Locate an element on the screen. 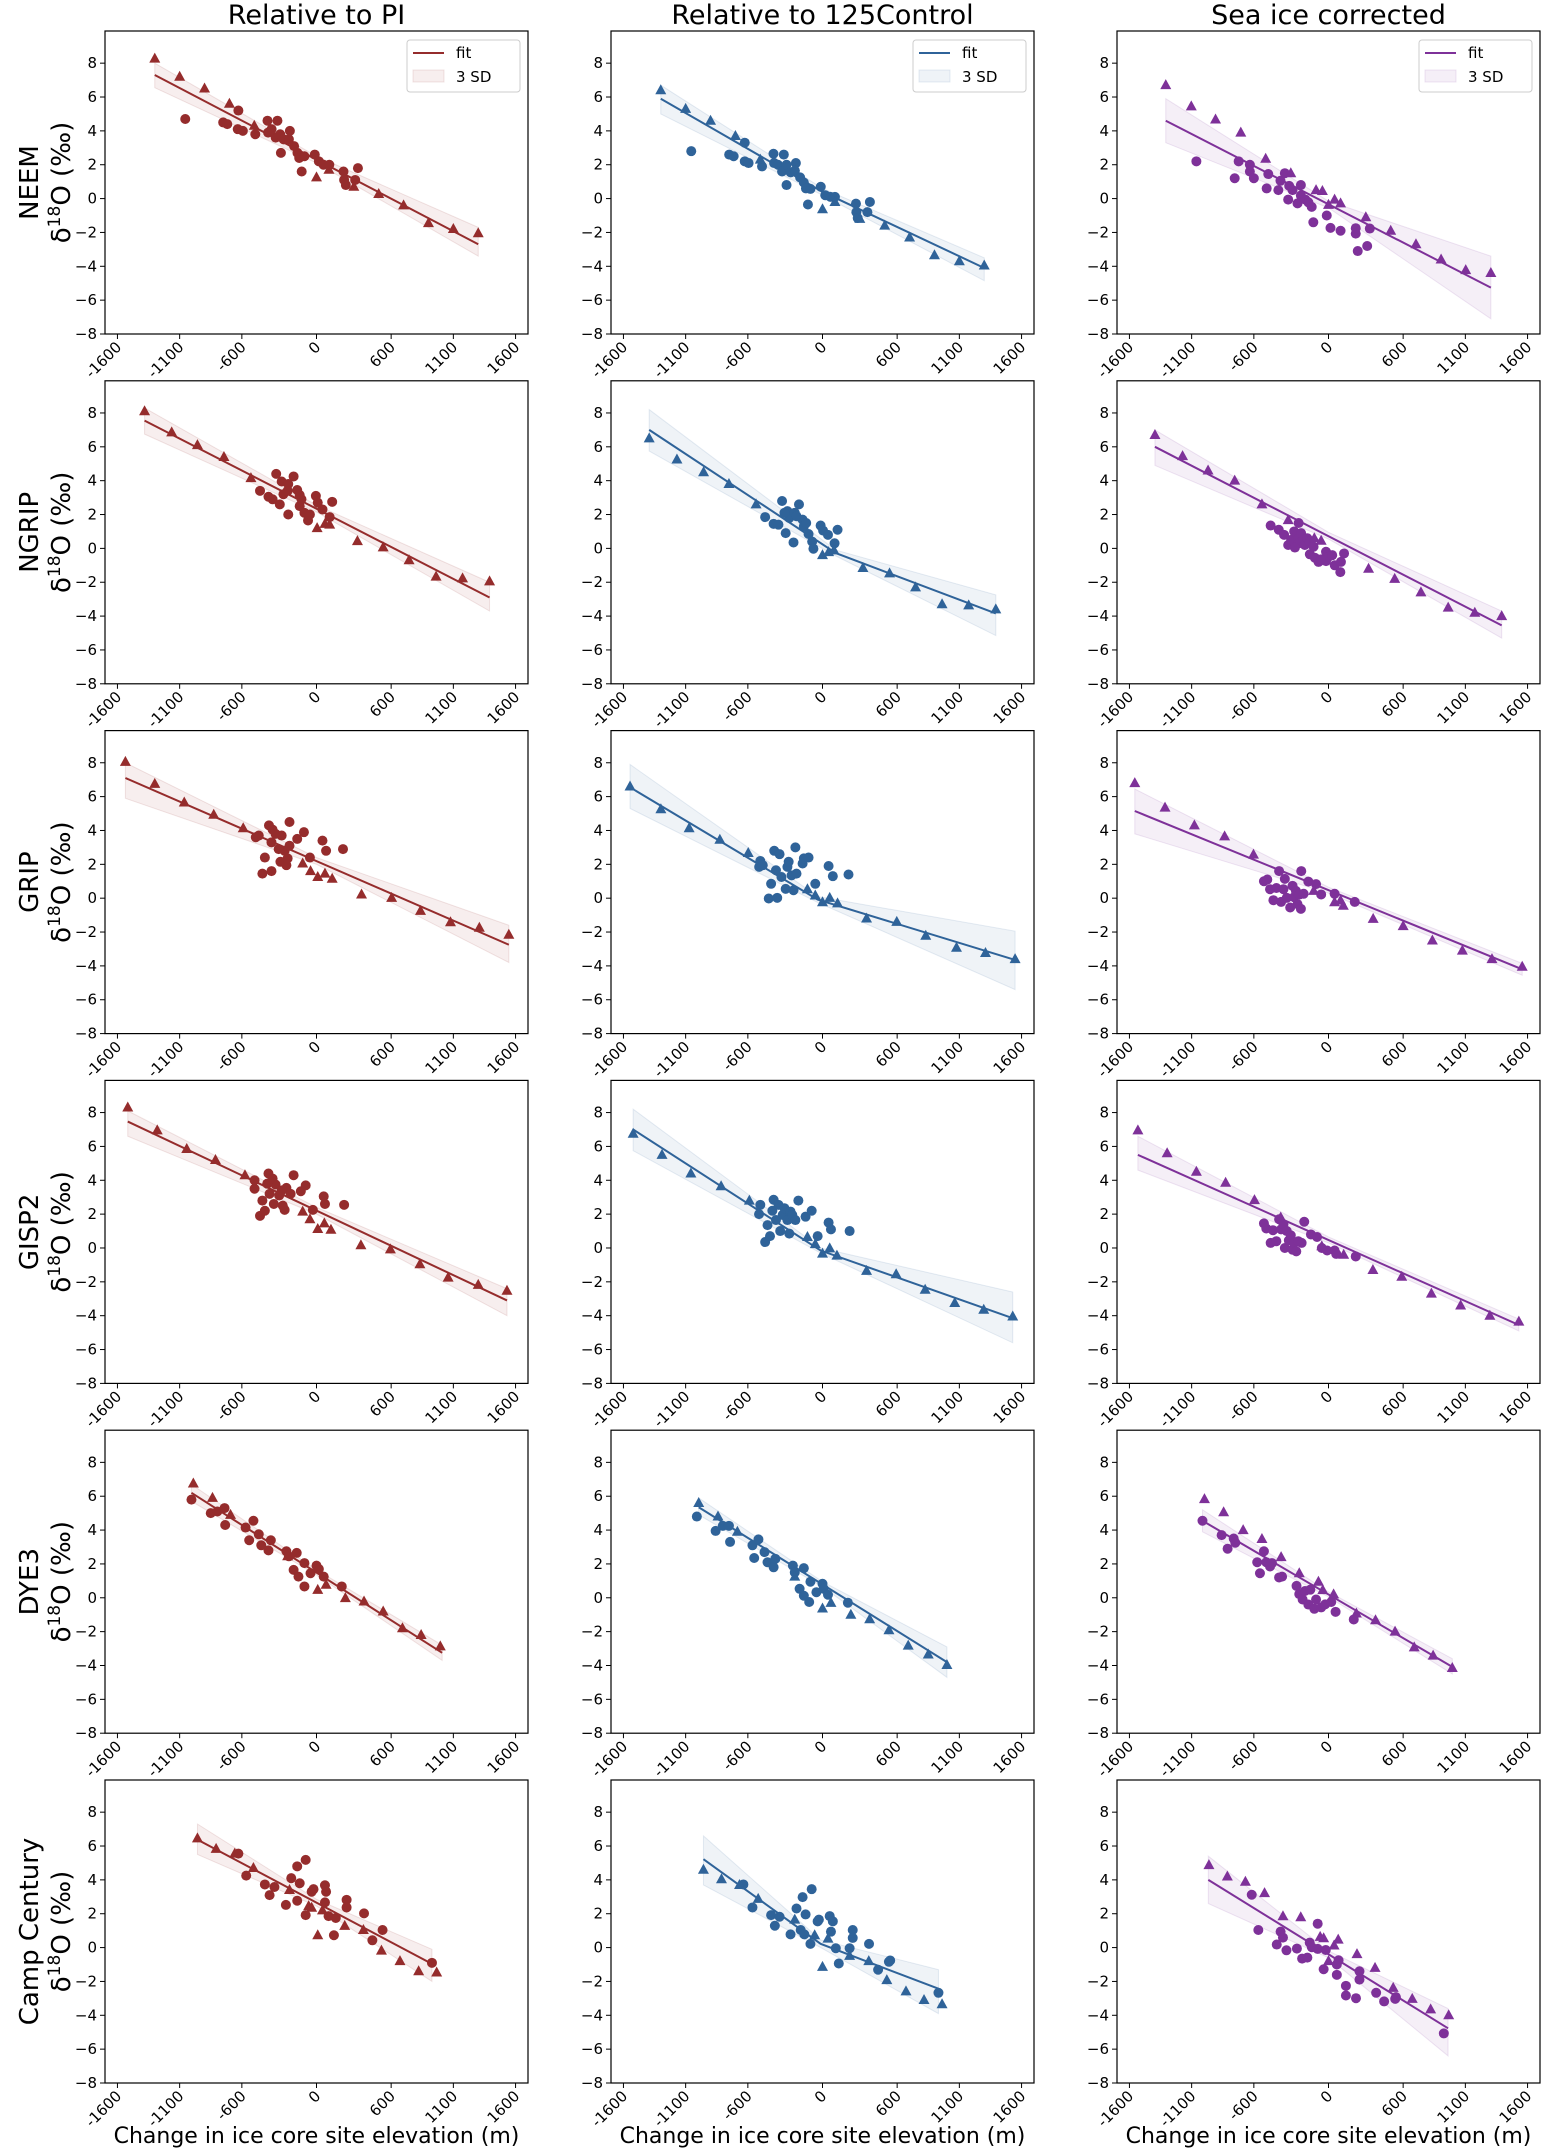 The width and height of the screenshot is (1542, 2151). x-tick-label: -1600 is located at coordinates (104, 1060).